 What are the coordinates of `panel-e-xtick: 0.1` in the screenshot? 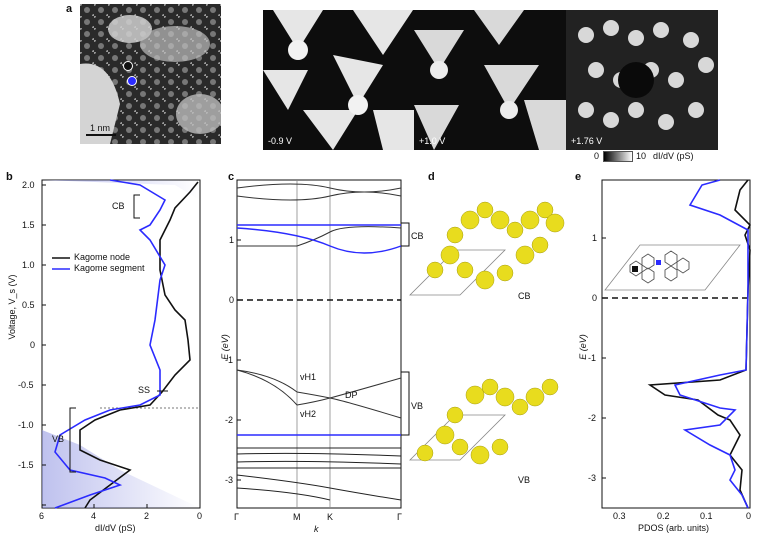 It's located at (706, 516).